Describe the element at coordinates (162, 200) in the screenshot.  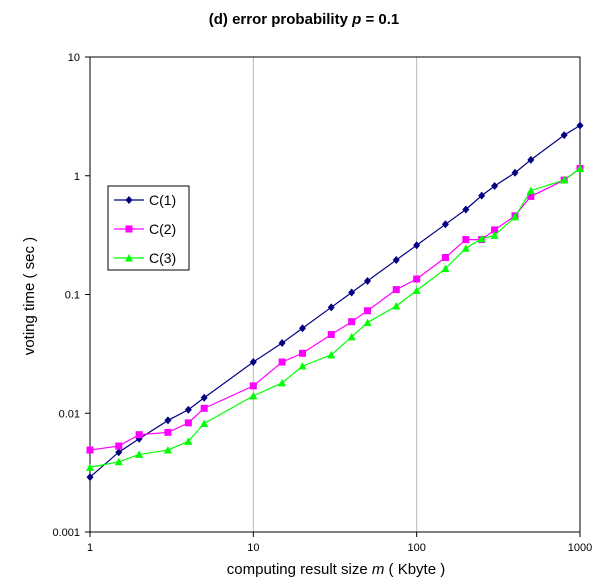
I see `legend-label-c1: C(1)` at that location.